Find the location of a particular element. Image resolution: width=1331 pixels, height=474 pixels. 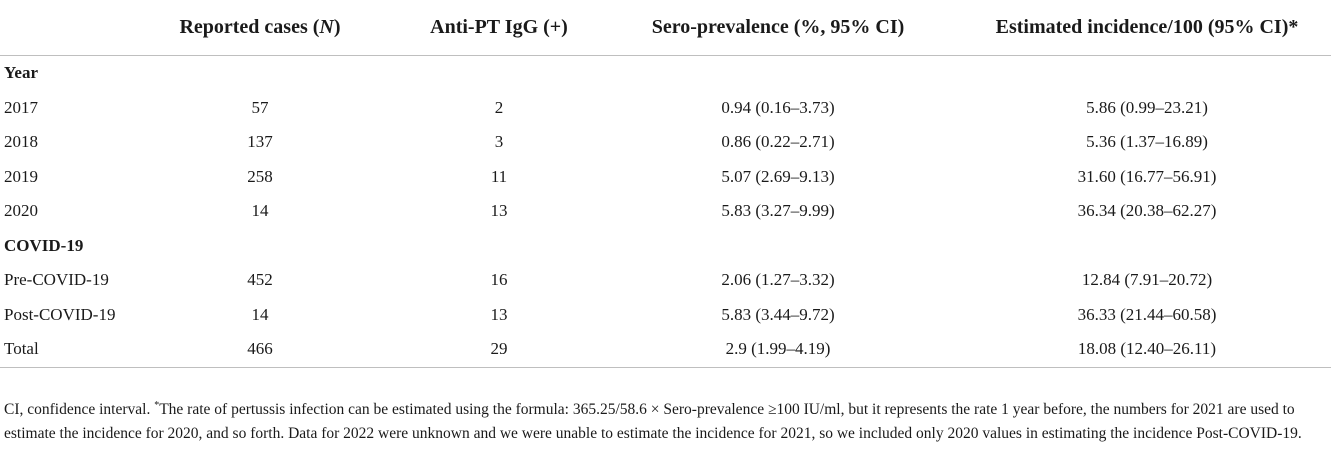

row-label: 2018 is located at coordinates (21, 142).